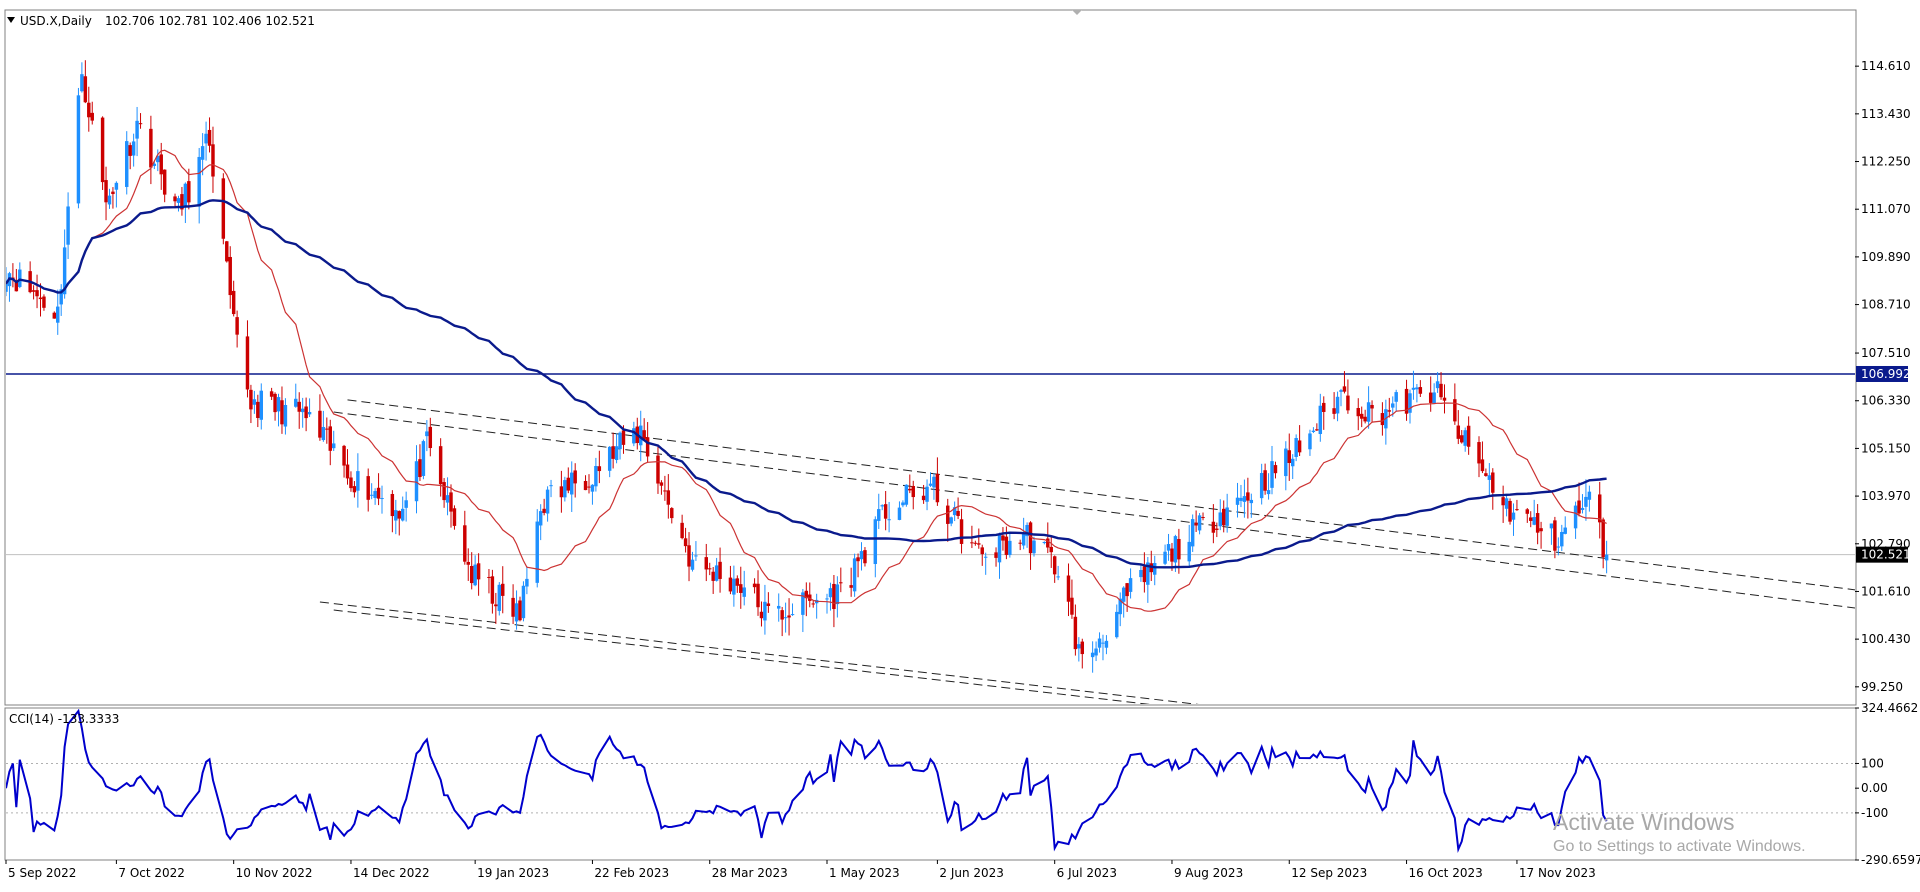 This screenshot has width=1920, height=892. Describe the element at coordinates (631, 873) in the screenshot. I see `time-tick-label: 22 Feb 2023` at that location.